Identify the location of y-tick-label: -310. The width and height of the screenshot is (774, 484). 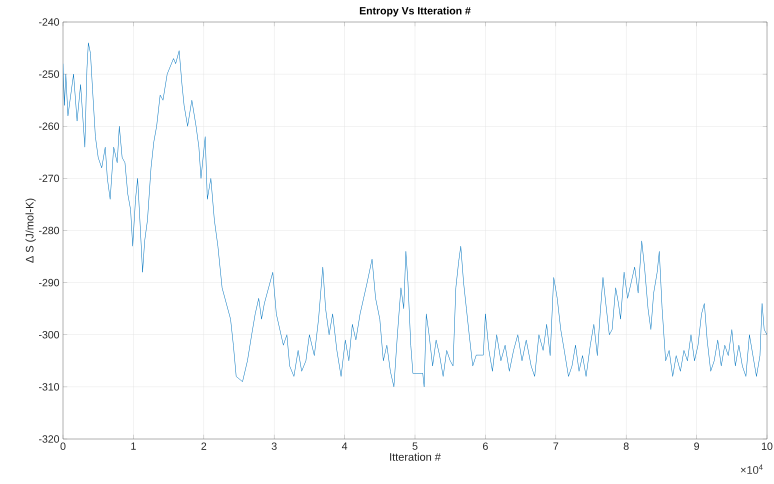
(49, 387).